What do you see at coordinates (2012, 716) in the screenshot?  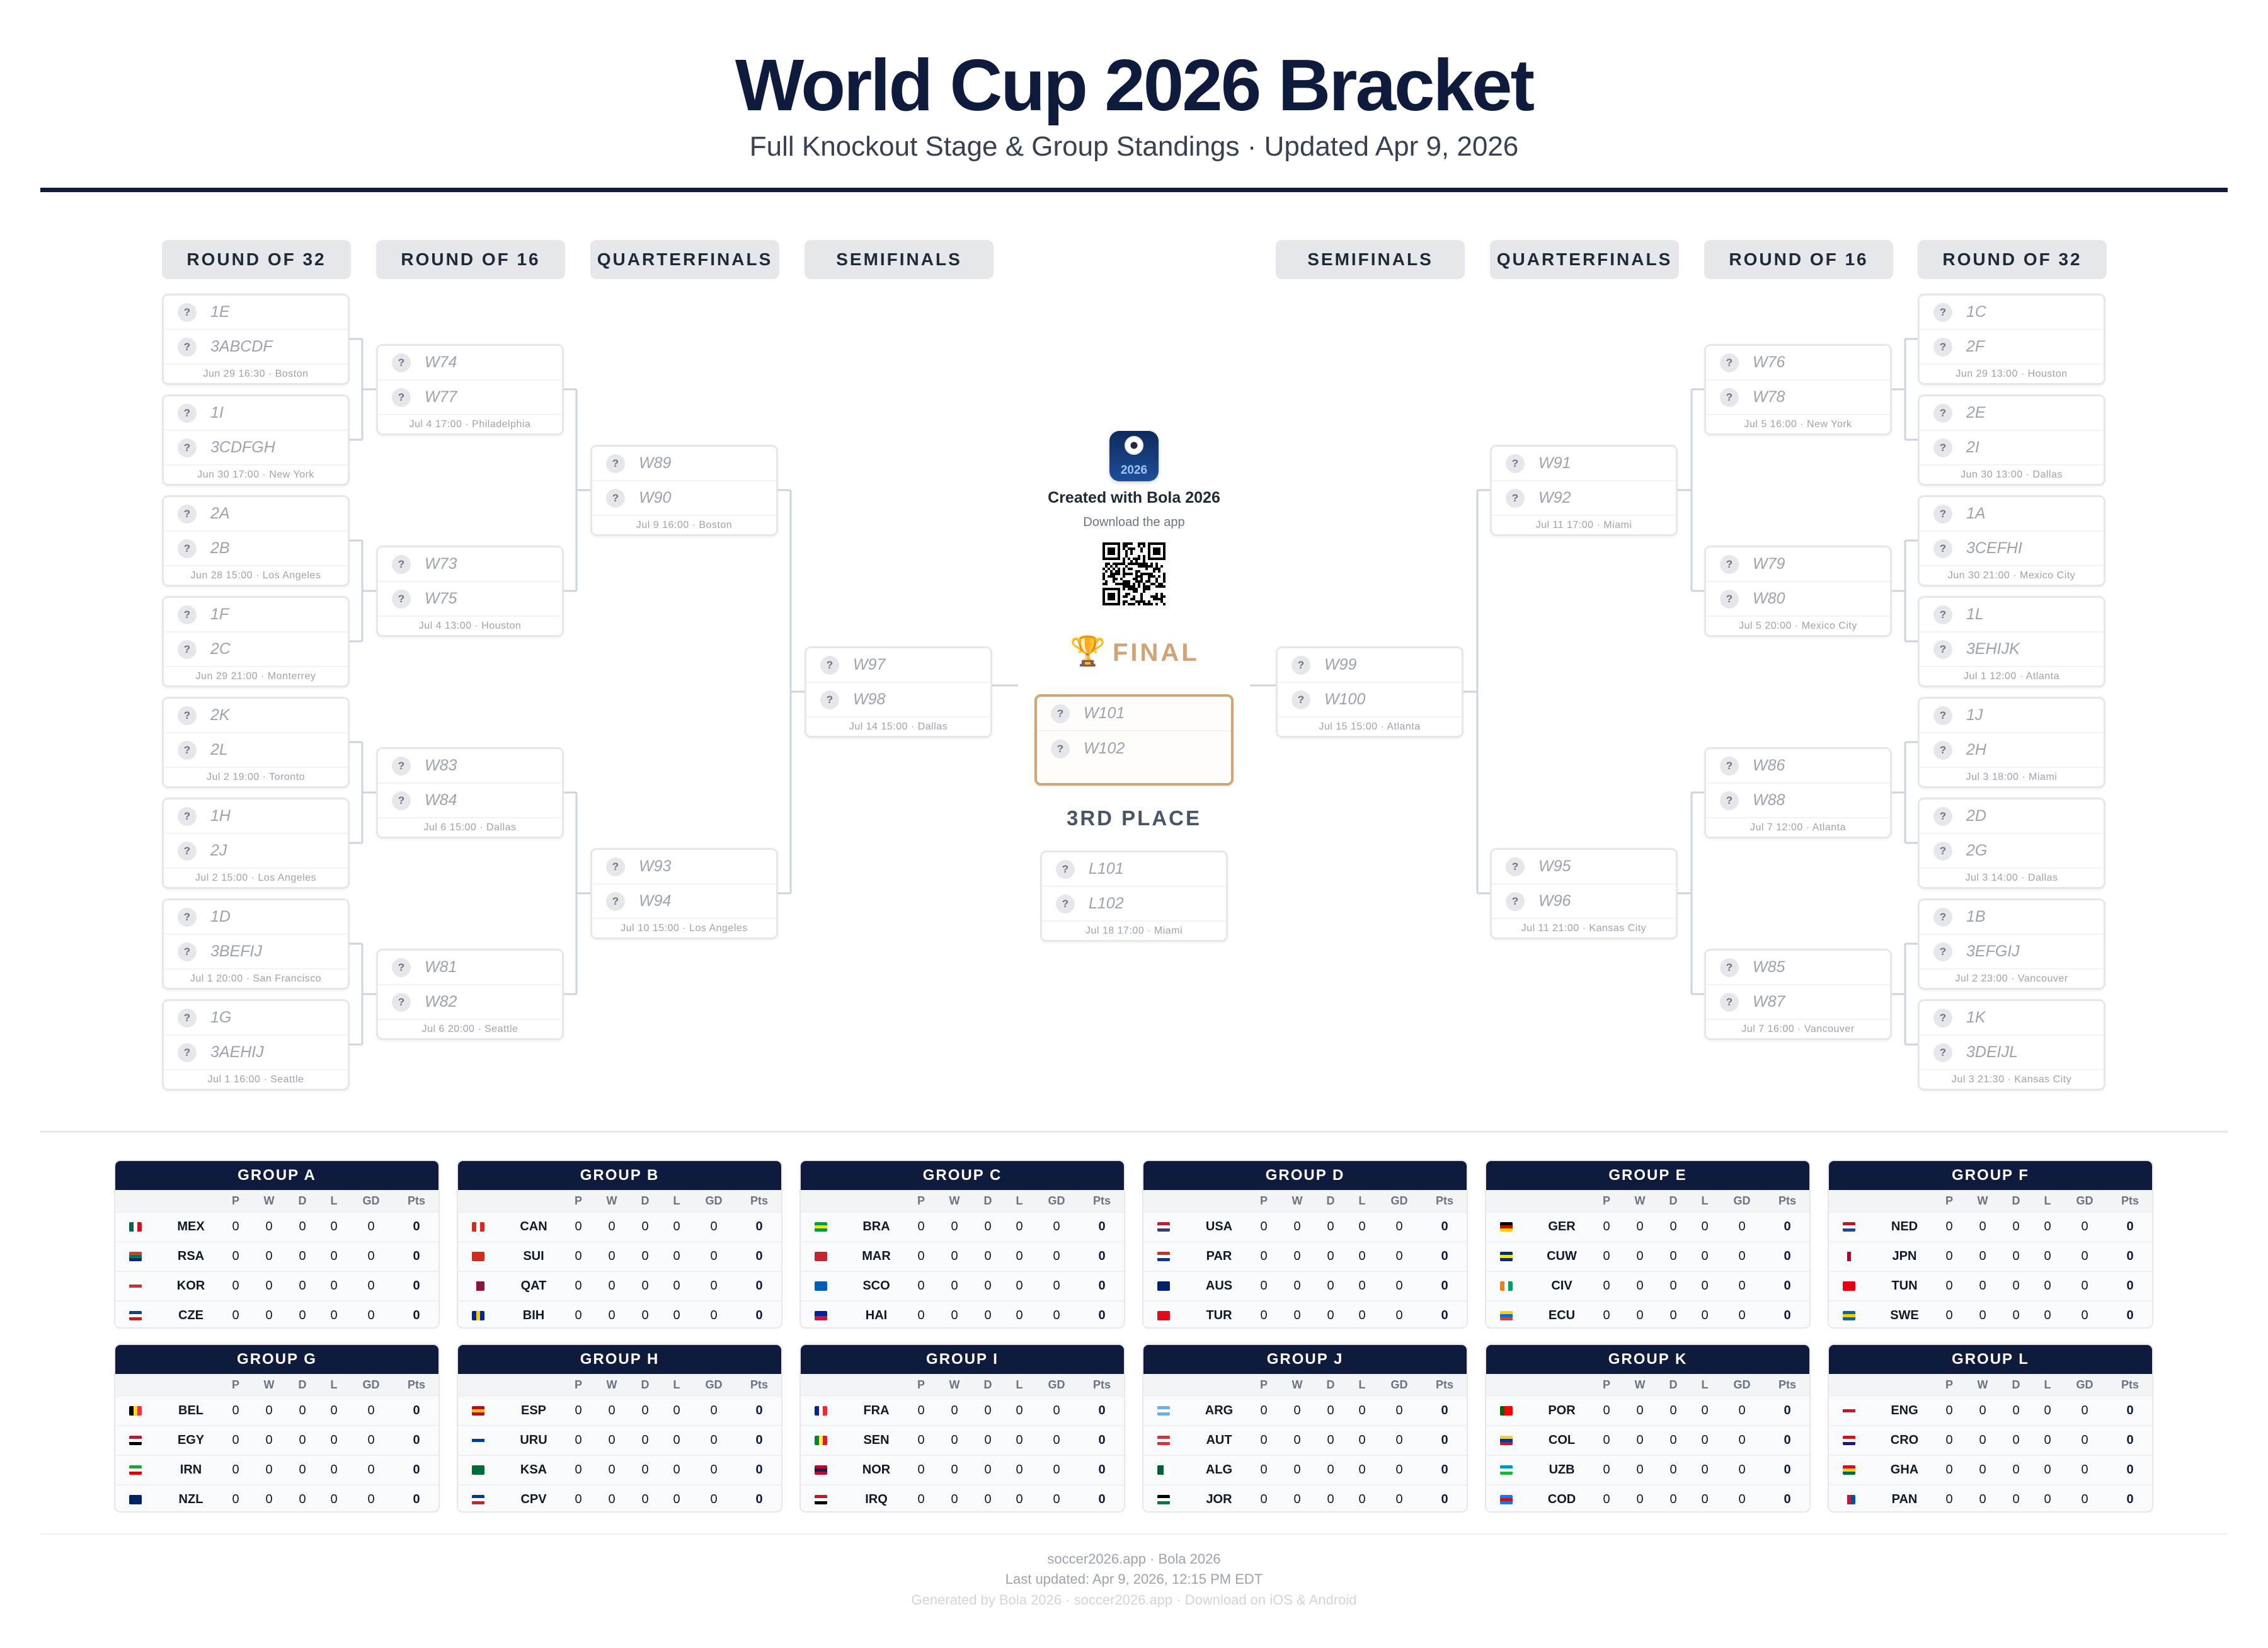 I see `team-slot: ? 1J` at bounding box center [2012, 716].